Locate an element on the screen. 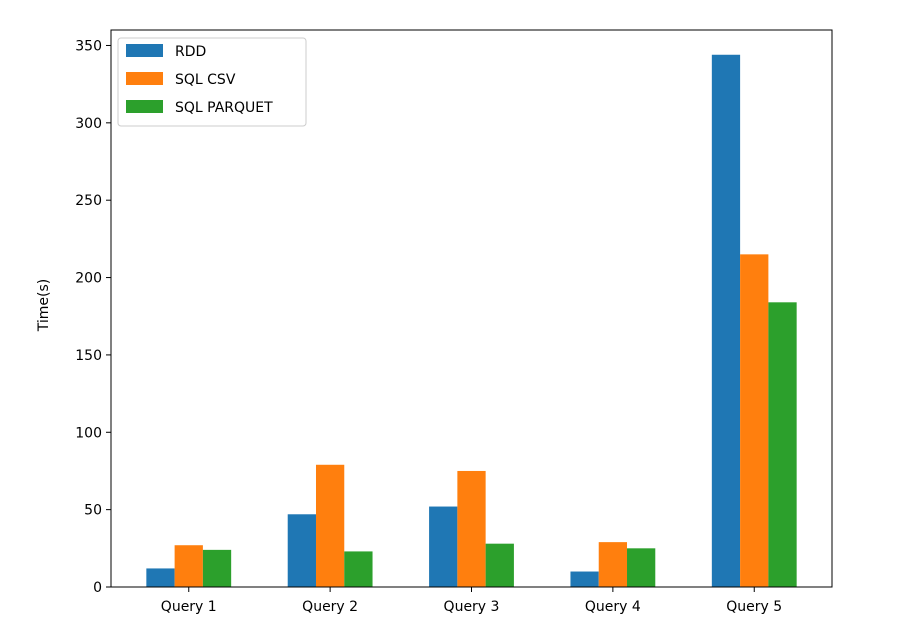 This screenshot has width=900, height=633. y-tick-label: 300 is located at coordinates (88, 124).